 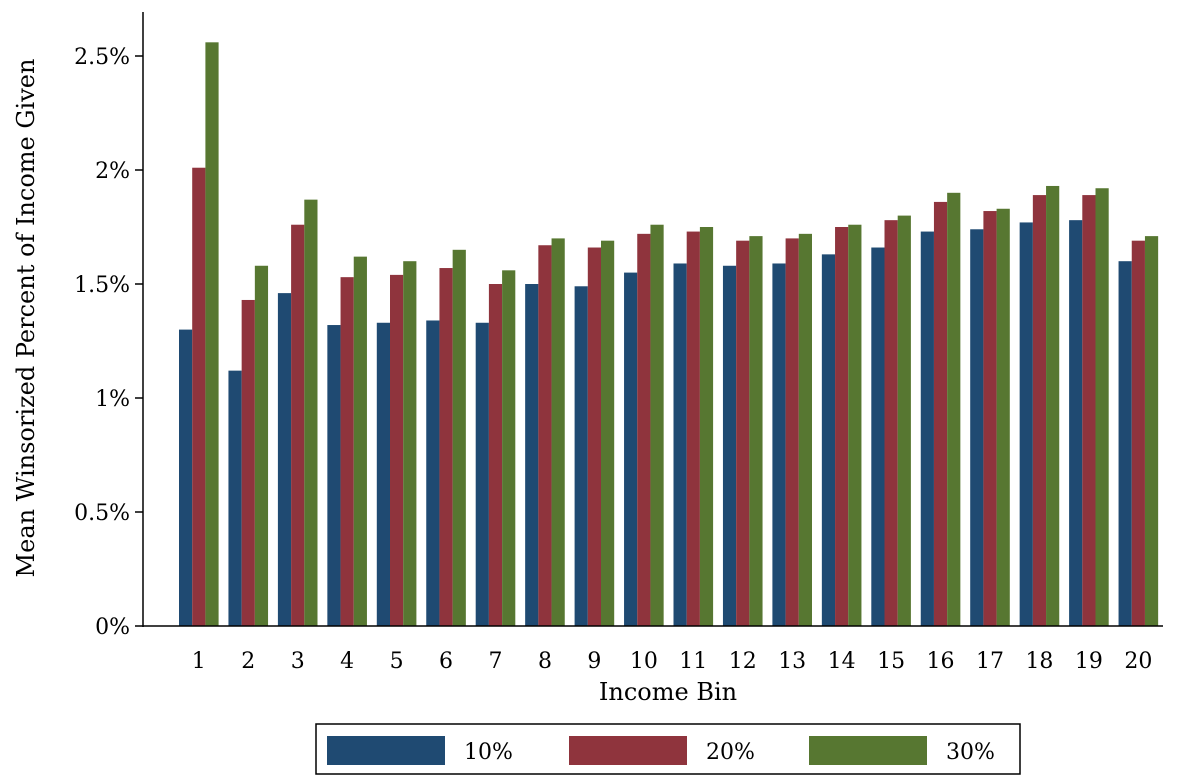 I want to click on y-tick-label: 0.5%, so click(x=102, y=513).